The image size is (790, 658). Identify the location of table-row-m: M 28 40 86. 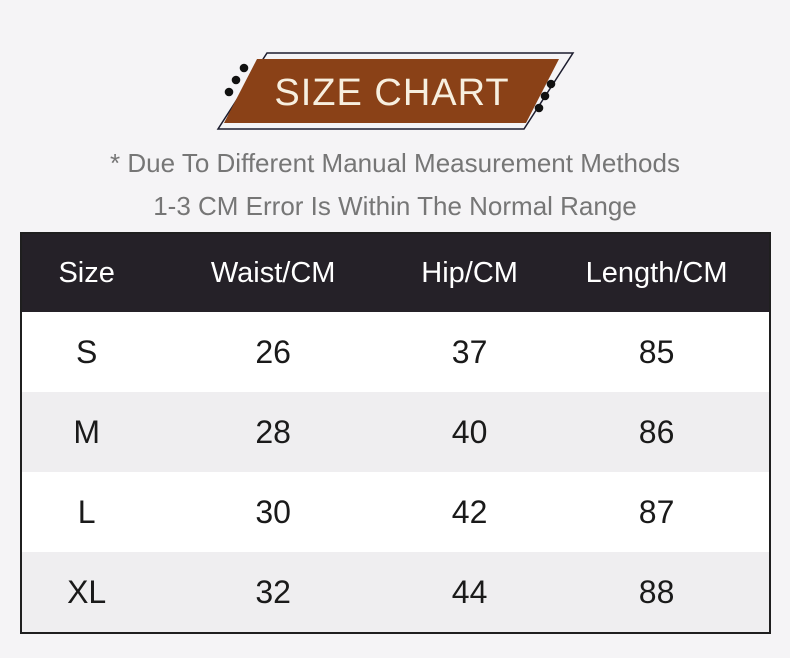
(395, 432).